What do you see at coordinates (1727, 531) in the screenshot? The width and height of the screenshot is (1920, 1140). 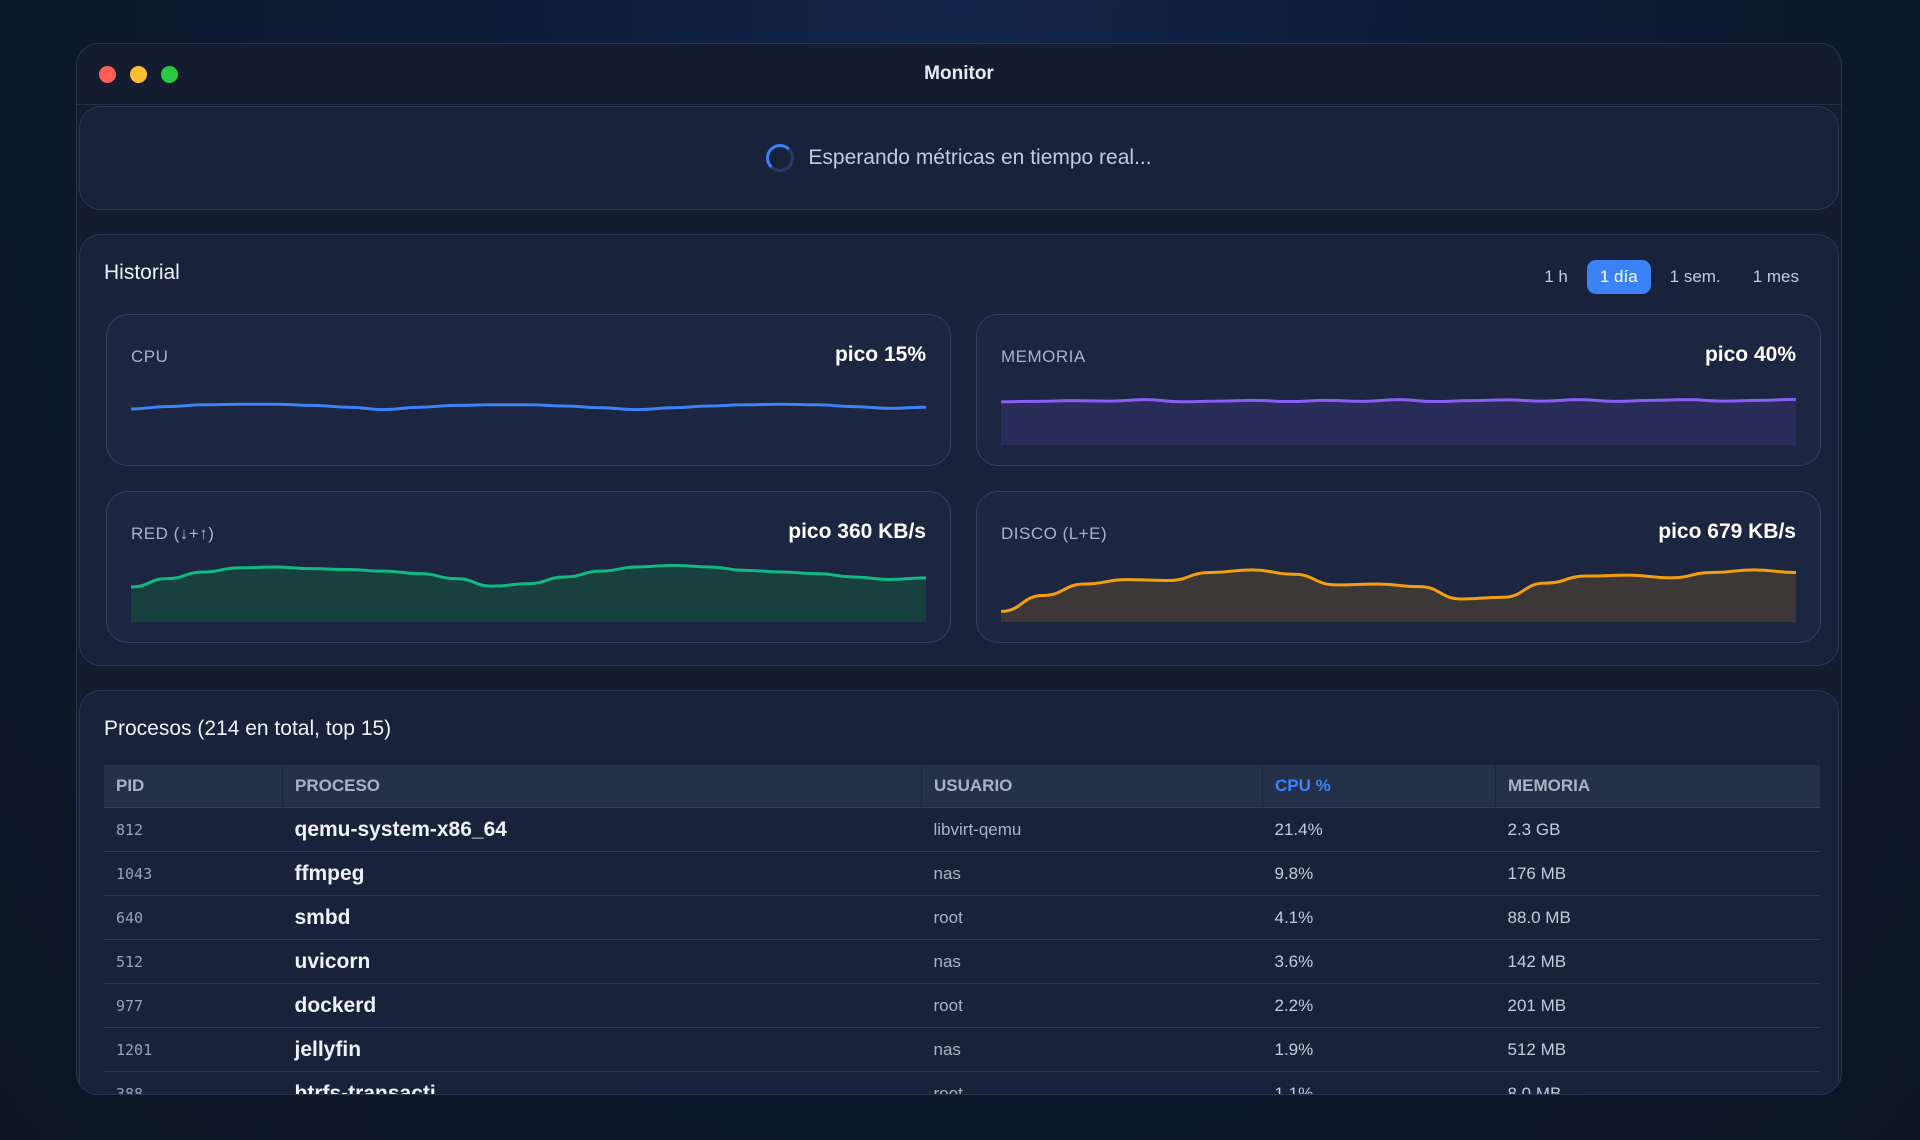 I see `disk-peak: pico 679 KB/s` at bounding box center [1727, 531].